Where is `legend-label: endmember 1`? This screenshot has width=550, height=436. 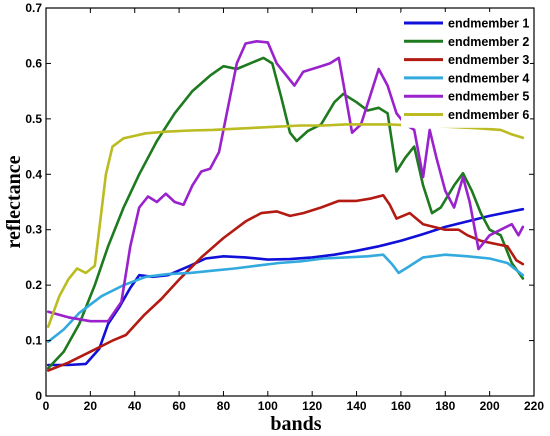 legend-label: endmember 1 is located at coordinates (488, 24).